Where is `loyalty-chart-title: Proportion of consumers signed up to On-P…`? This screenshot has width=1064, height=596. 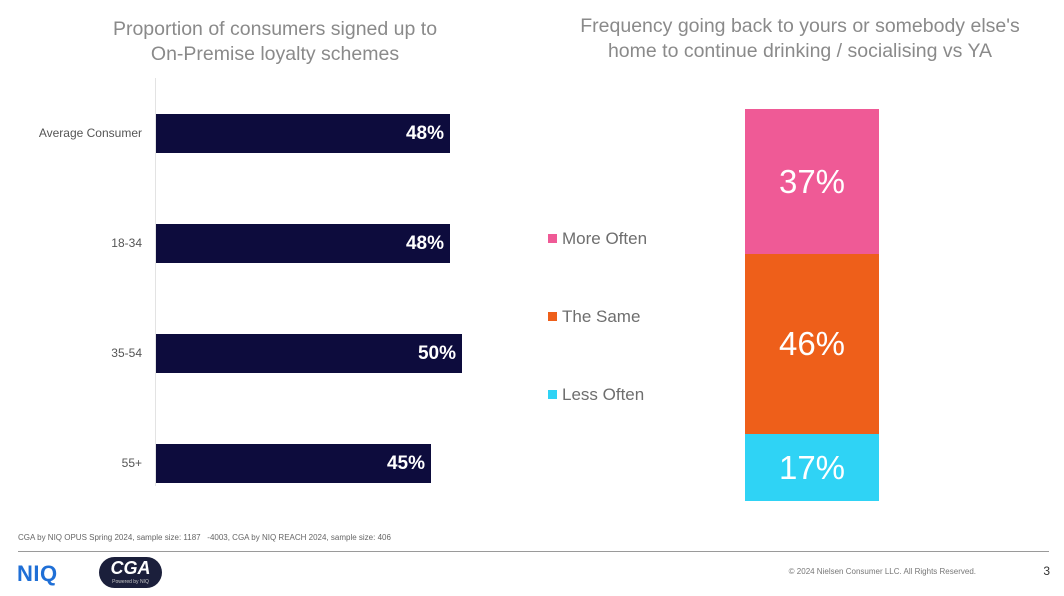
loyalty-chart-title: Proportion of consumers signed up to On-P… is located at coordinates (275, 42).